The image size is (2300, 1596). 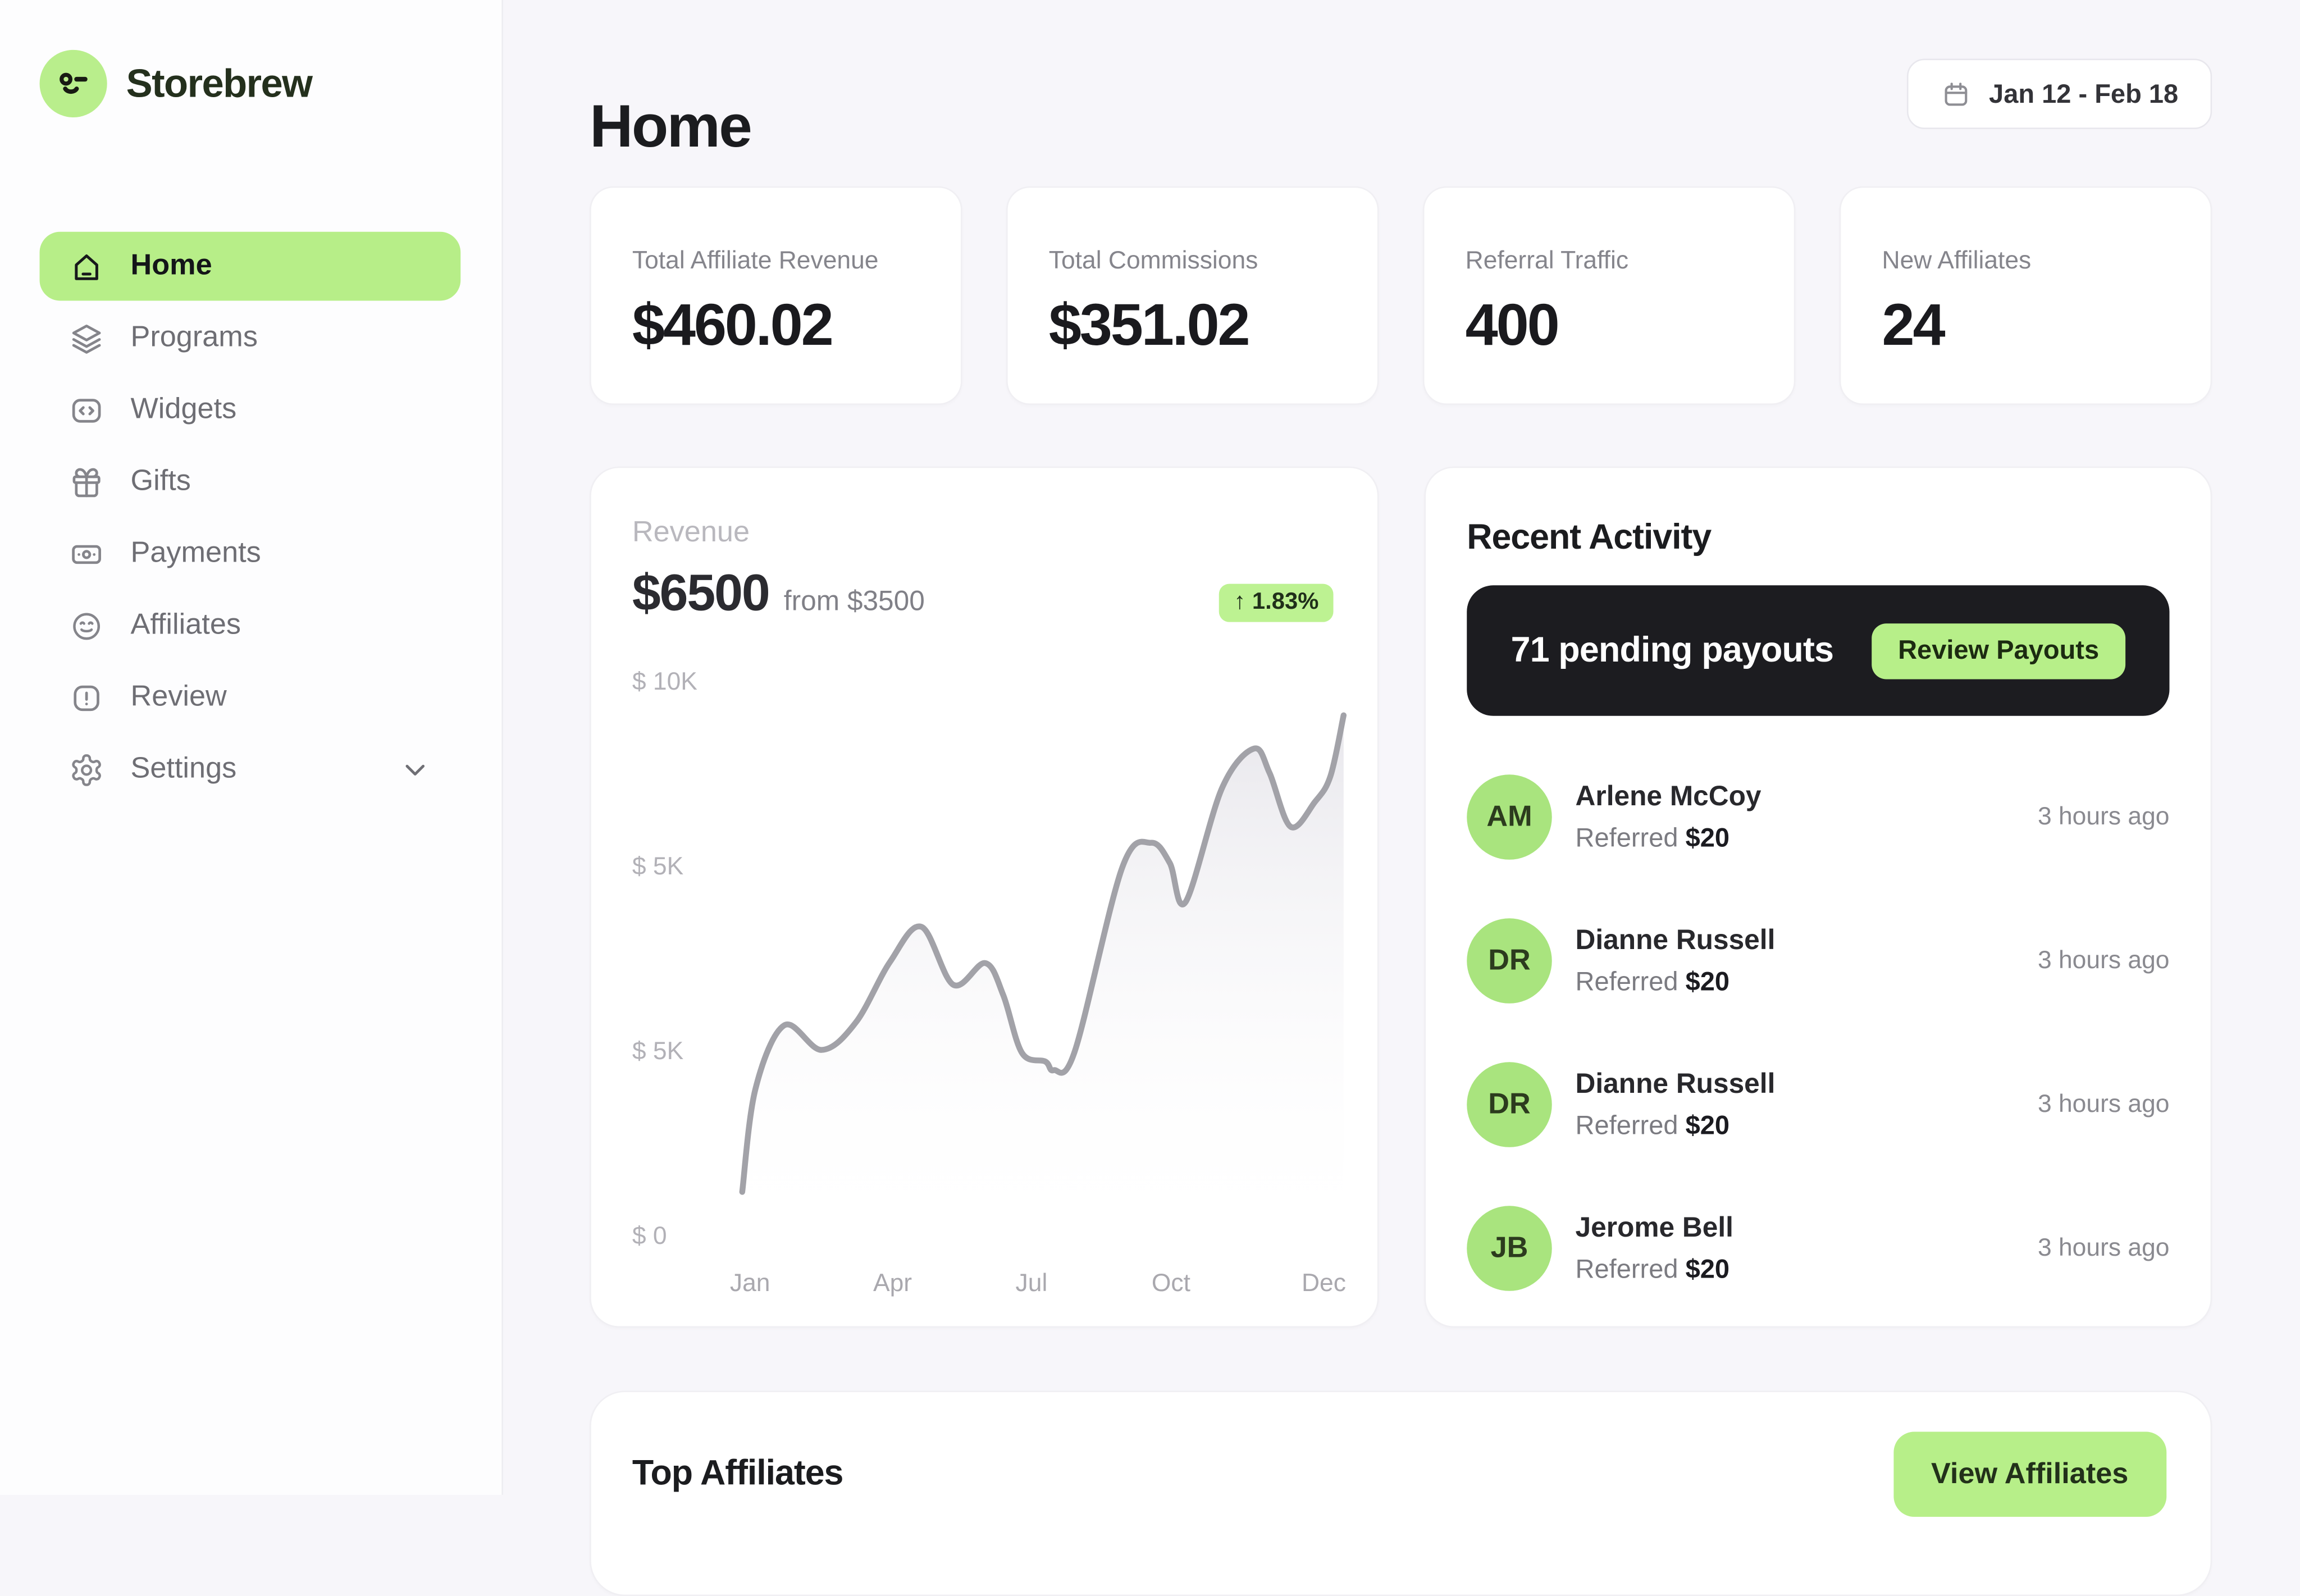 What do you see at coordinates (701, 593) in the screenshot?
I see `revenue-current: $6500` at bounding box center [701, 593].